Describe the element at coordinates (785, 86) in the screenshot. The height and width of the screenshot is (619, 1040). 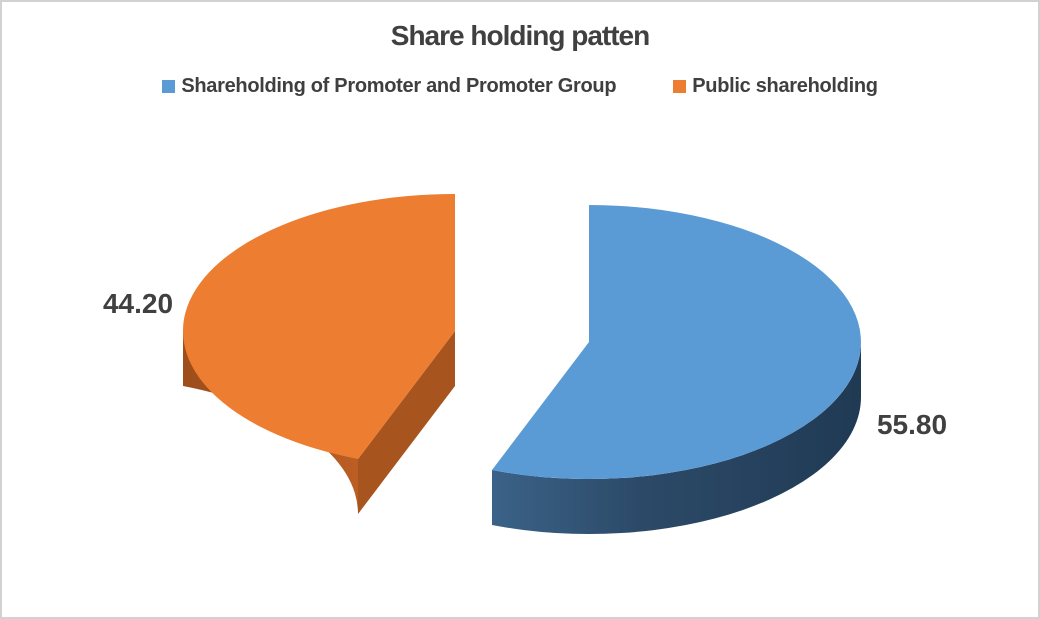
I see `legend-label-public: Public shareholding` at that location.